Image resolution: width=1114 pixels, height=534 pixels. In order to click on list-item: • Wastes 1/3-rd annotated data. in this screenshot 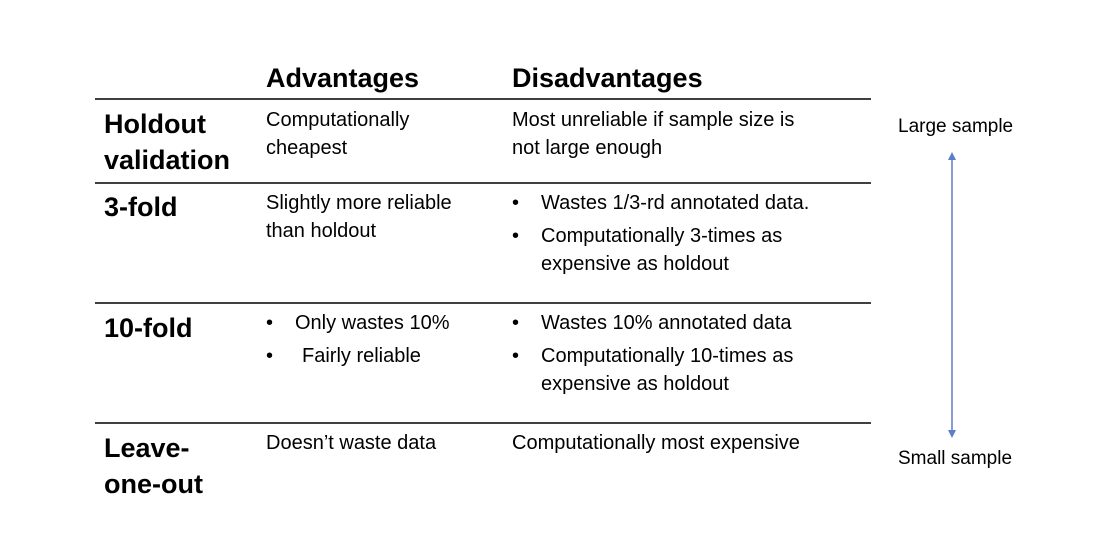, I will do `click(660, 203)`.